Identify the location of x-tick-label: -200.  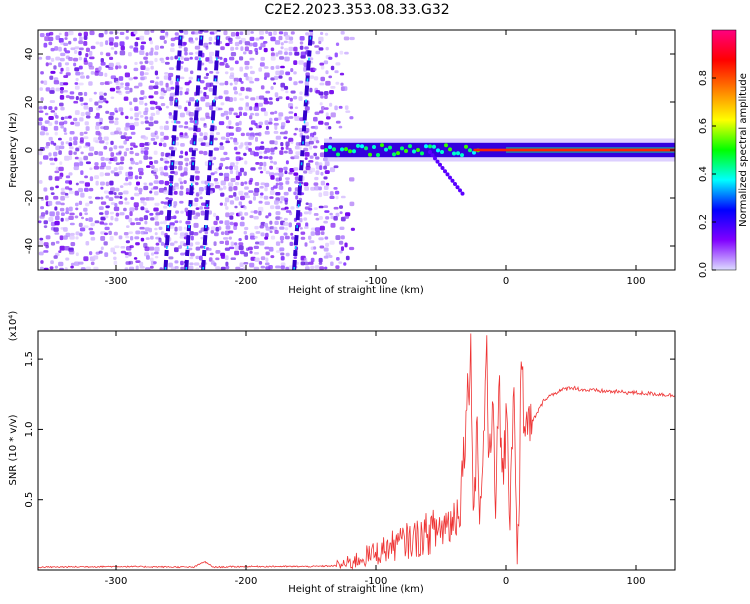
(246, 281).